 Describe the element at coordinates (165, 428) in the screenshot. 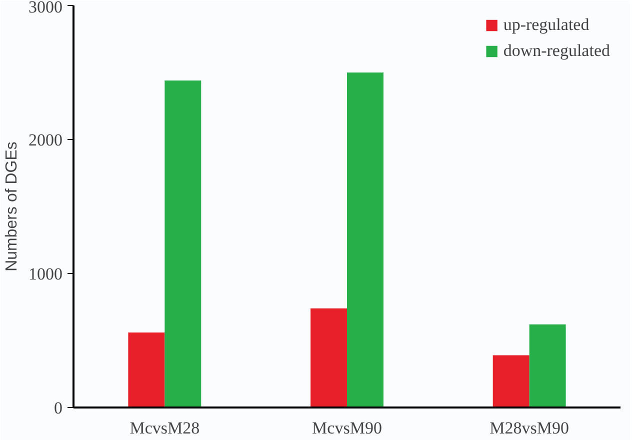

I see `x-tick-label: McvsM28` at that location.